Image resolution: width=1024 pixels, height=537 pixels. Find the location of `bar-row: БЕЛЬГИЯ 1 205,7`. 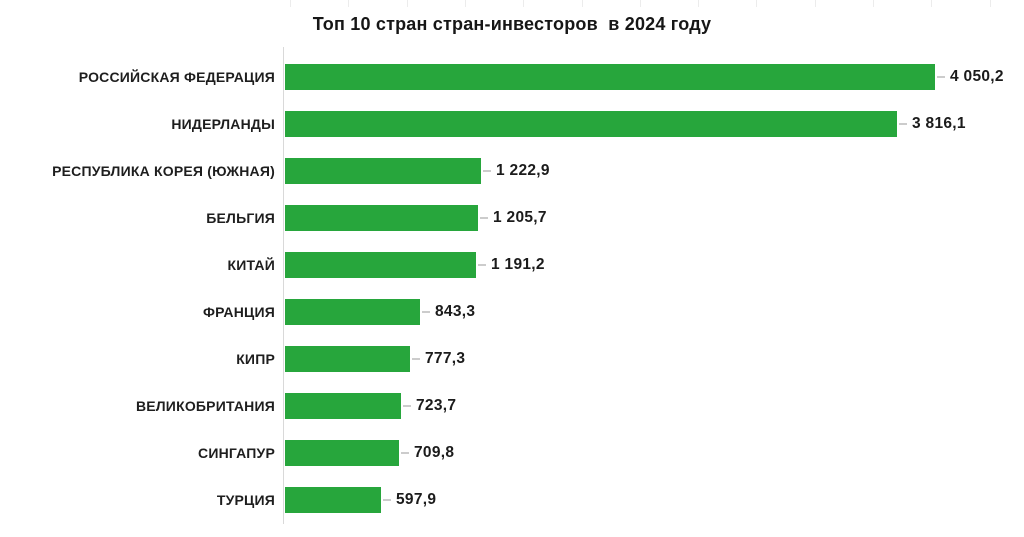

bar-row: БЕЛЬГИЯ 1 205,7 is located at coordinates (512, 218).